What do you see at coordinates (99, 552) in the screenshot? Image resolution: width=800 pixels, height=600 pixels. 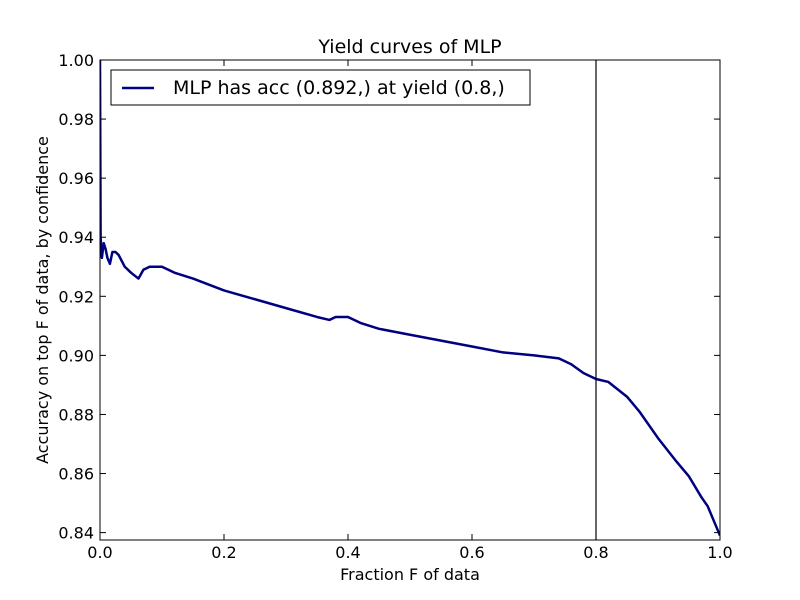 I see `x-tick-label: 0.0` at bounding box center [99, 552].